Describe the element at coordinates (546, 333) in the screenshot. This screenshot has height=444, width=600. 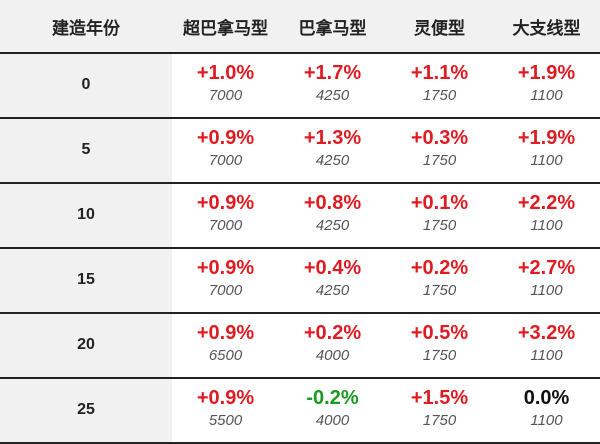
I see `change-percent: +3.2%` at that location.